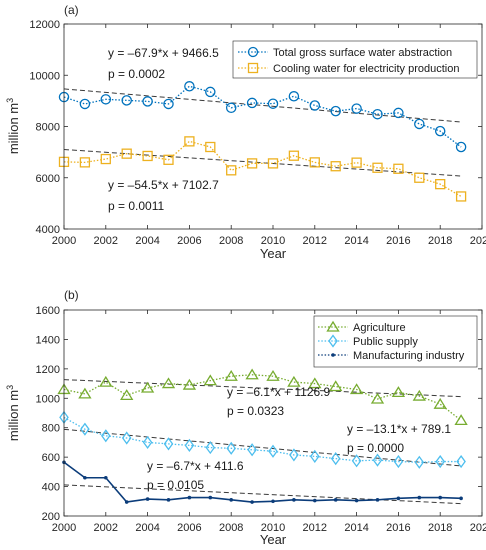 This screenshot has height=550, width=486. Describe the element at coordinates (440, 241) in the screenshot. I see `panel-a-x-tick-label: 2018` at that location.